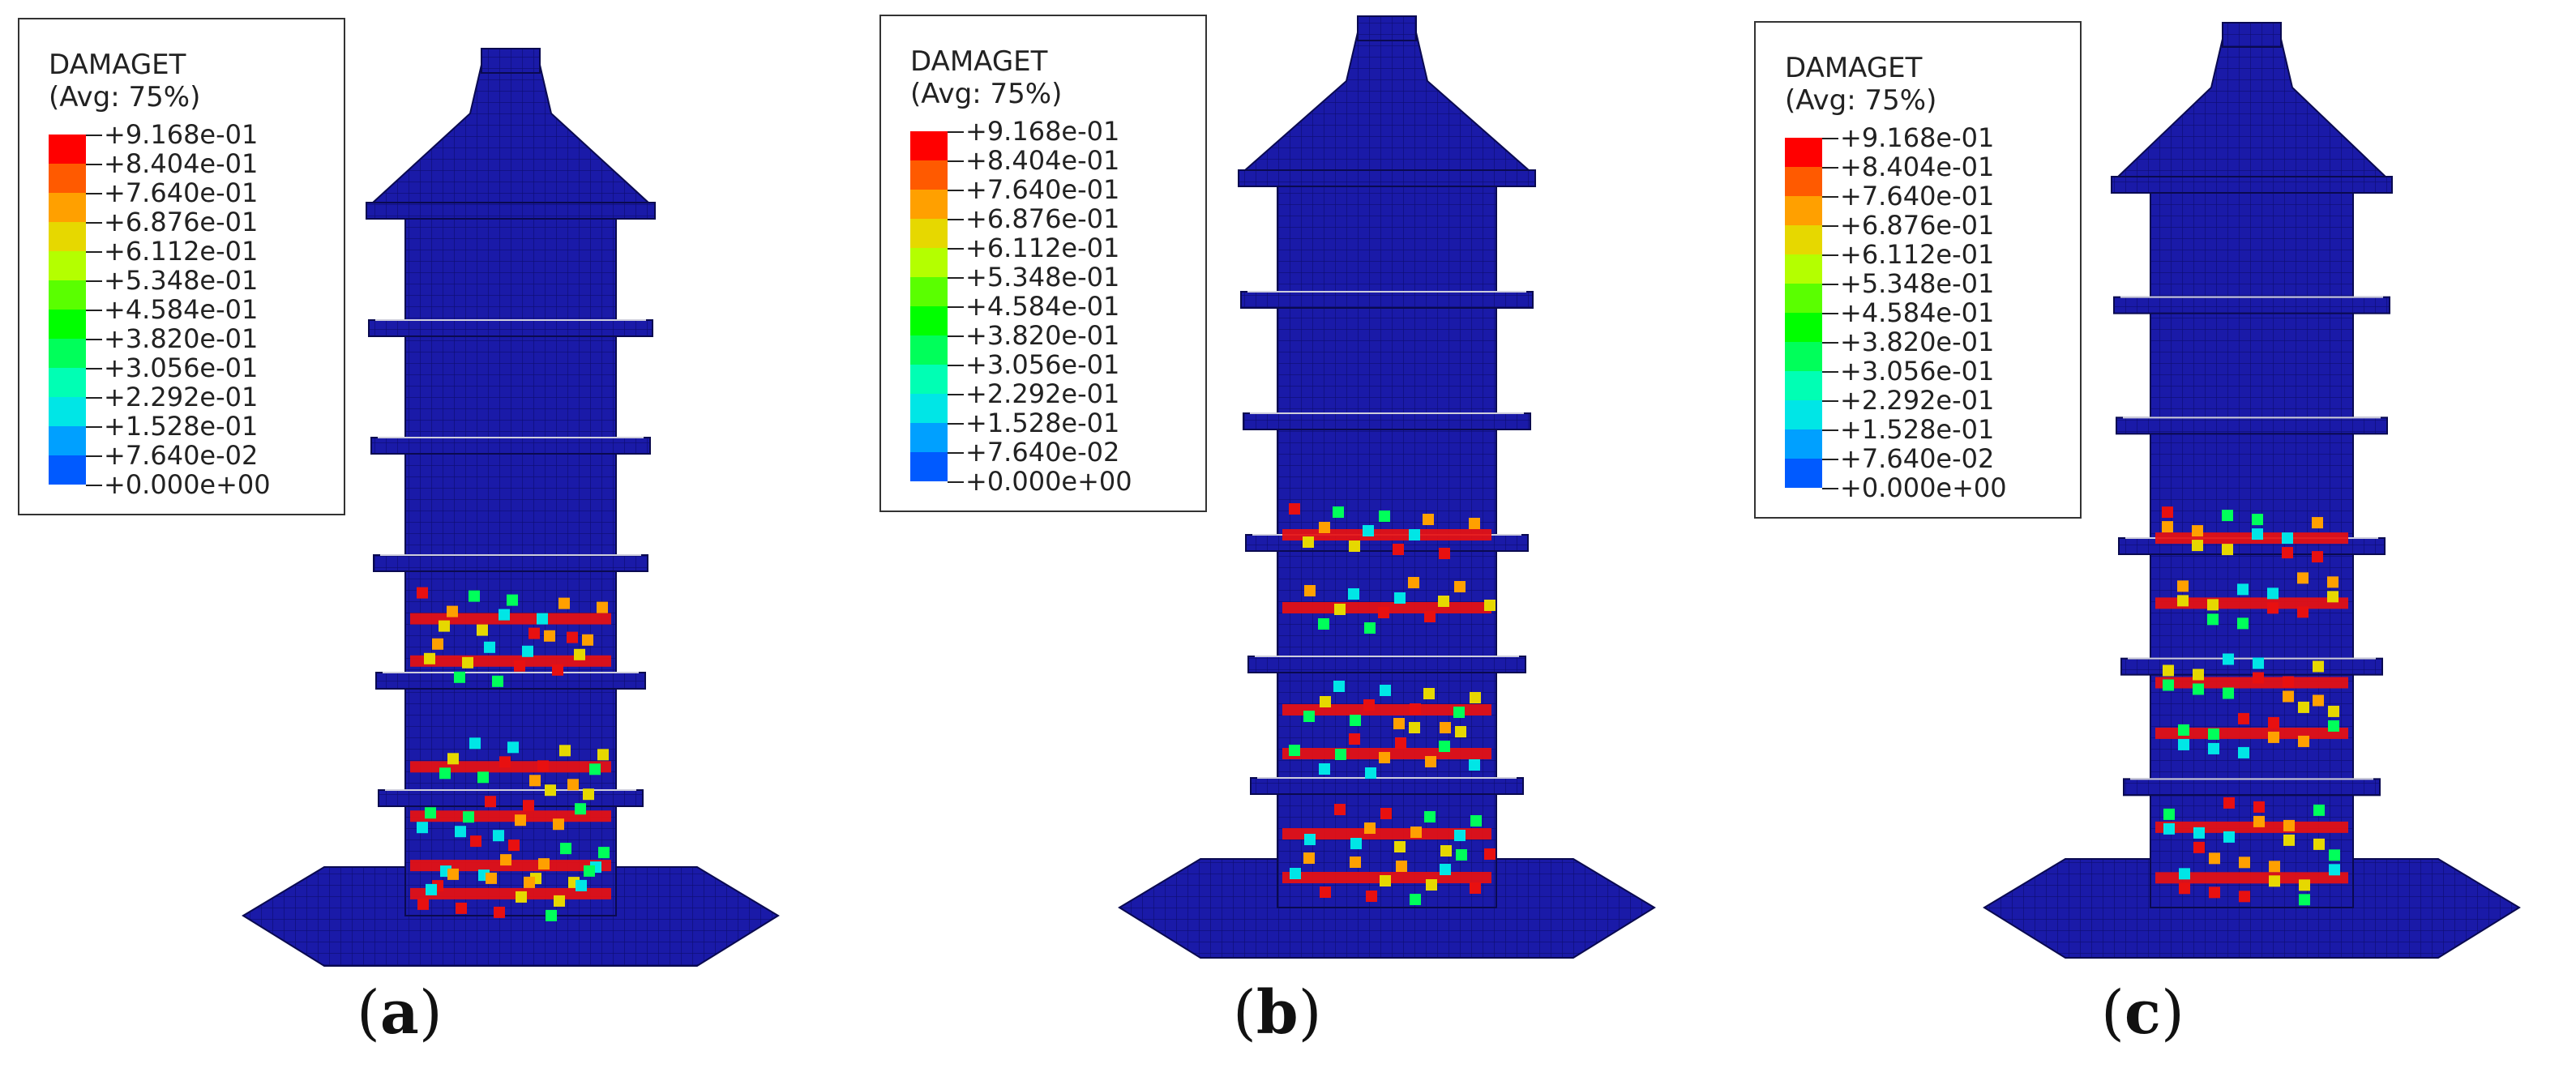 The width and height of the screenshot is (2576, 1068). I want to click on legend-value: +7.640e-01, so click(1917, 196).